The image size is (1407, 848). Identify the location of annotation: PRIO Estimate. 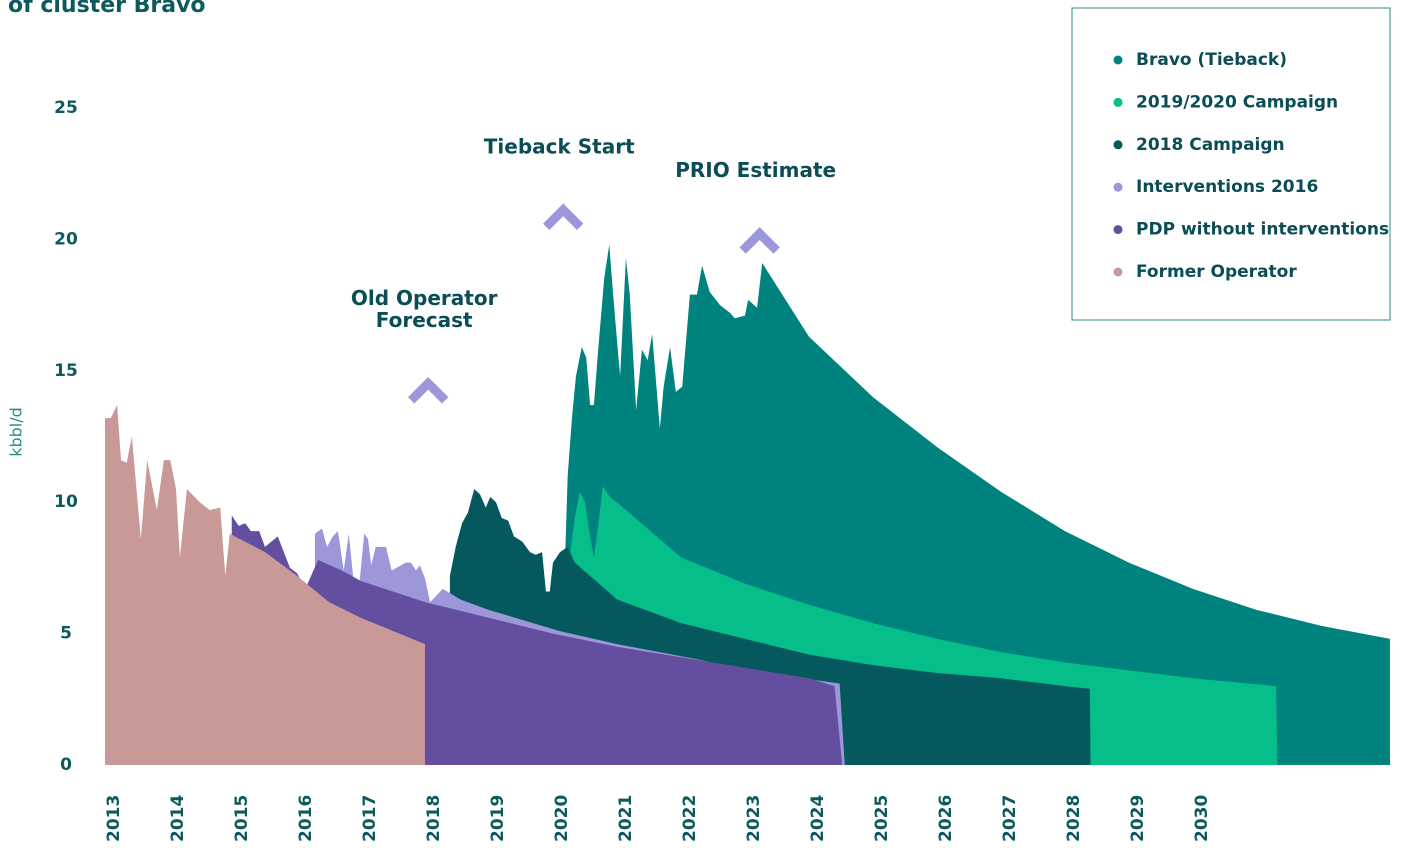
(755, 170).